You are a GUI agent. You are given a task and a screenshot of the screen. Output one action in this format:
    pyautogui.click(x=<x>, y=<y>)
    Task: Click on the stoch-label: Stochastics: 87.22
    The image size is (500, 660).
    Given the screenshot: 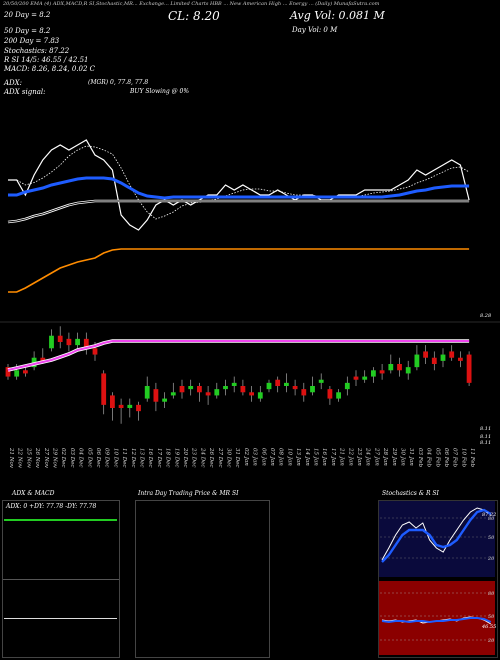 What is the action you would take?
    pyautogui.click(x=37, y=51)
    